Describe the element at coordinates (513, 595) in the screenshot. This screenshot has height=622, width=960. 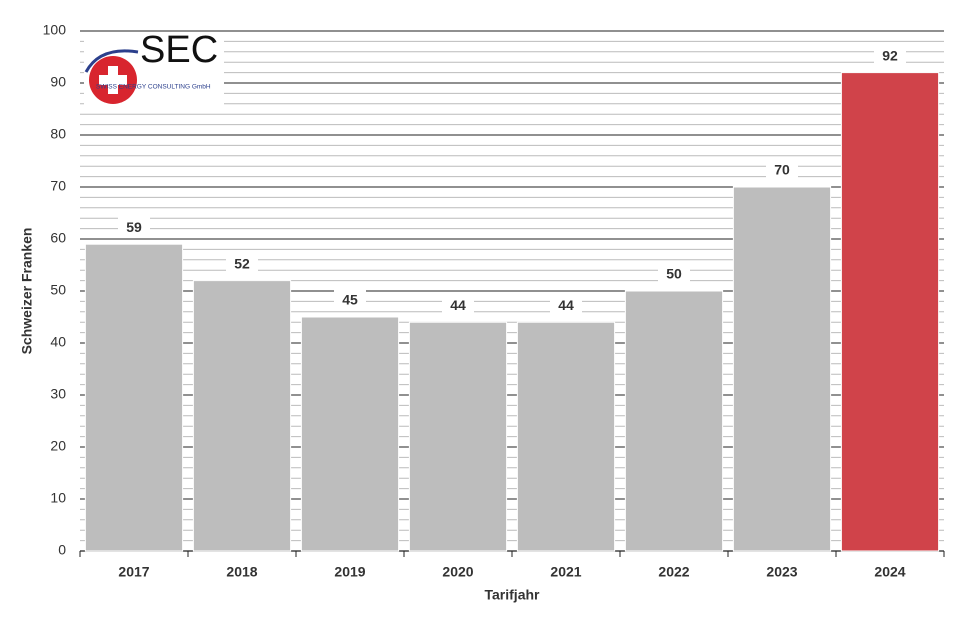
I see `x-axis-title: Tarifjahr` at that location.